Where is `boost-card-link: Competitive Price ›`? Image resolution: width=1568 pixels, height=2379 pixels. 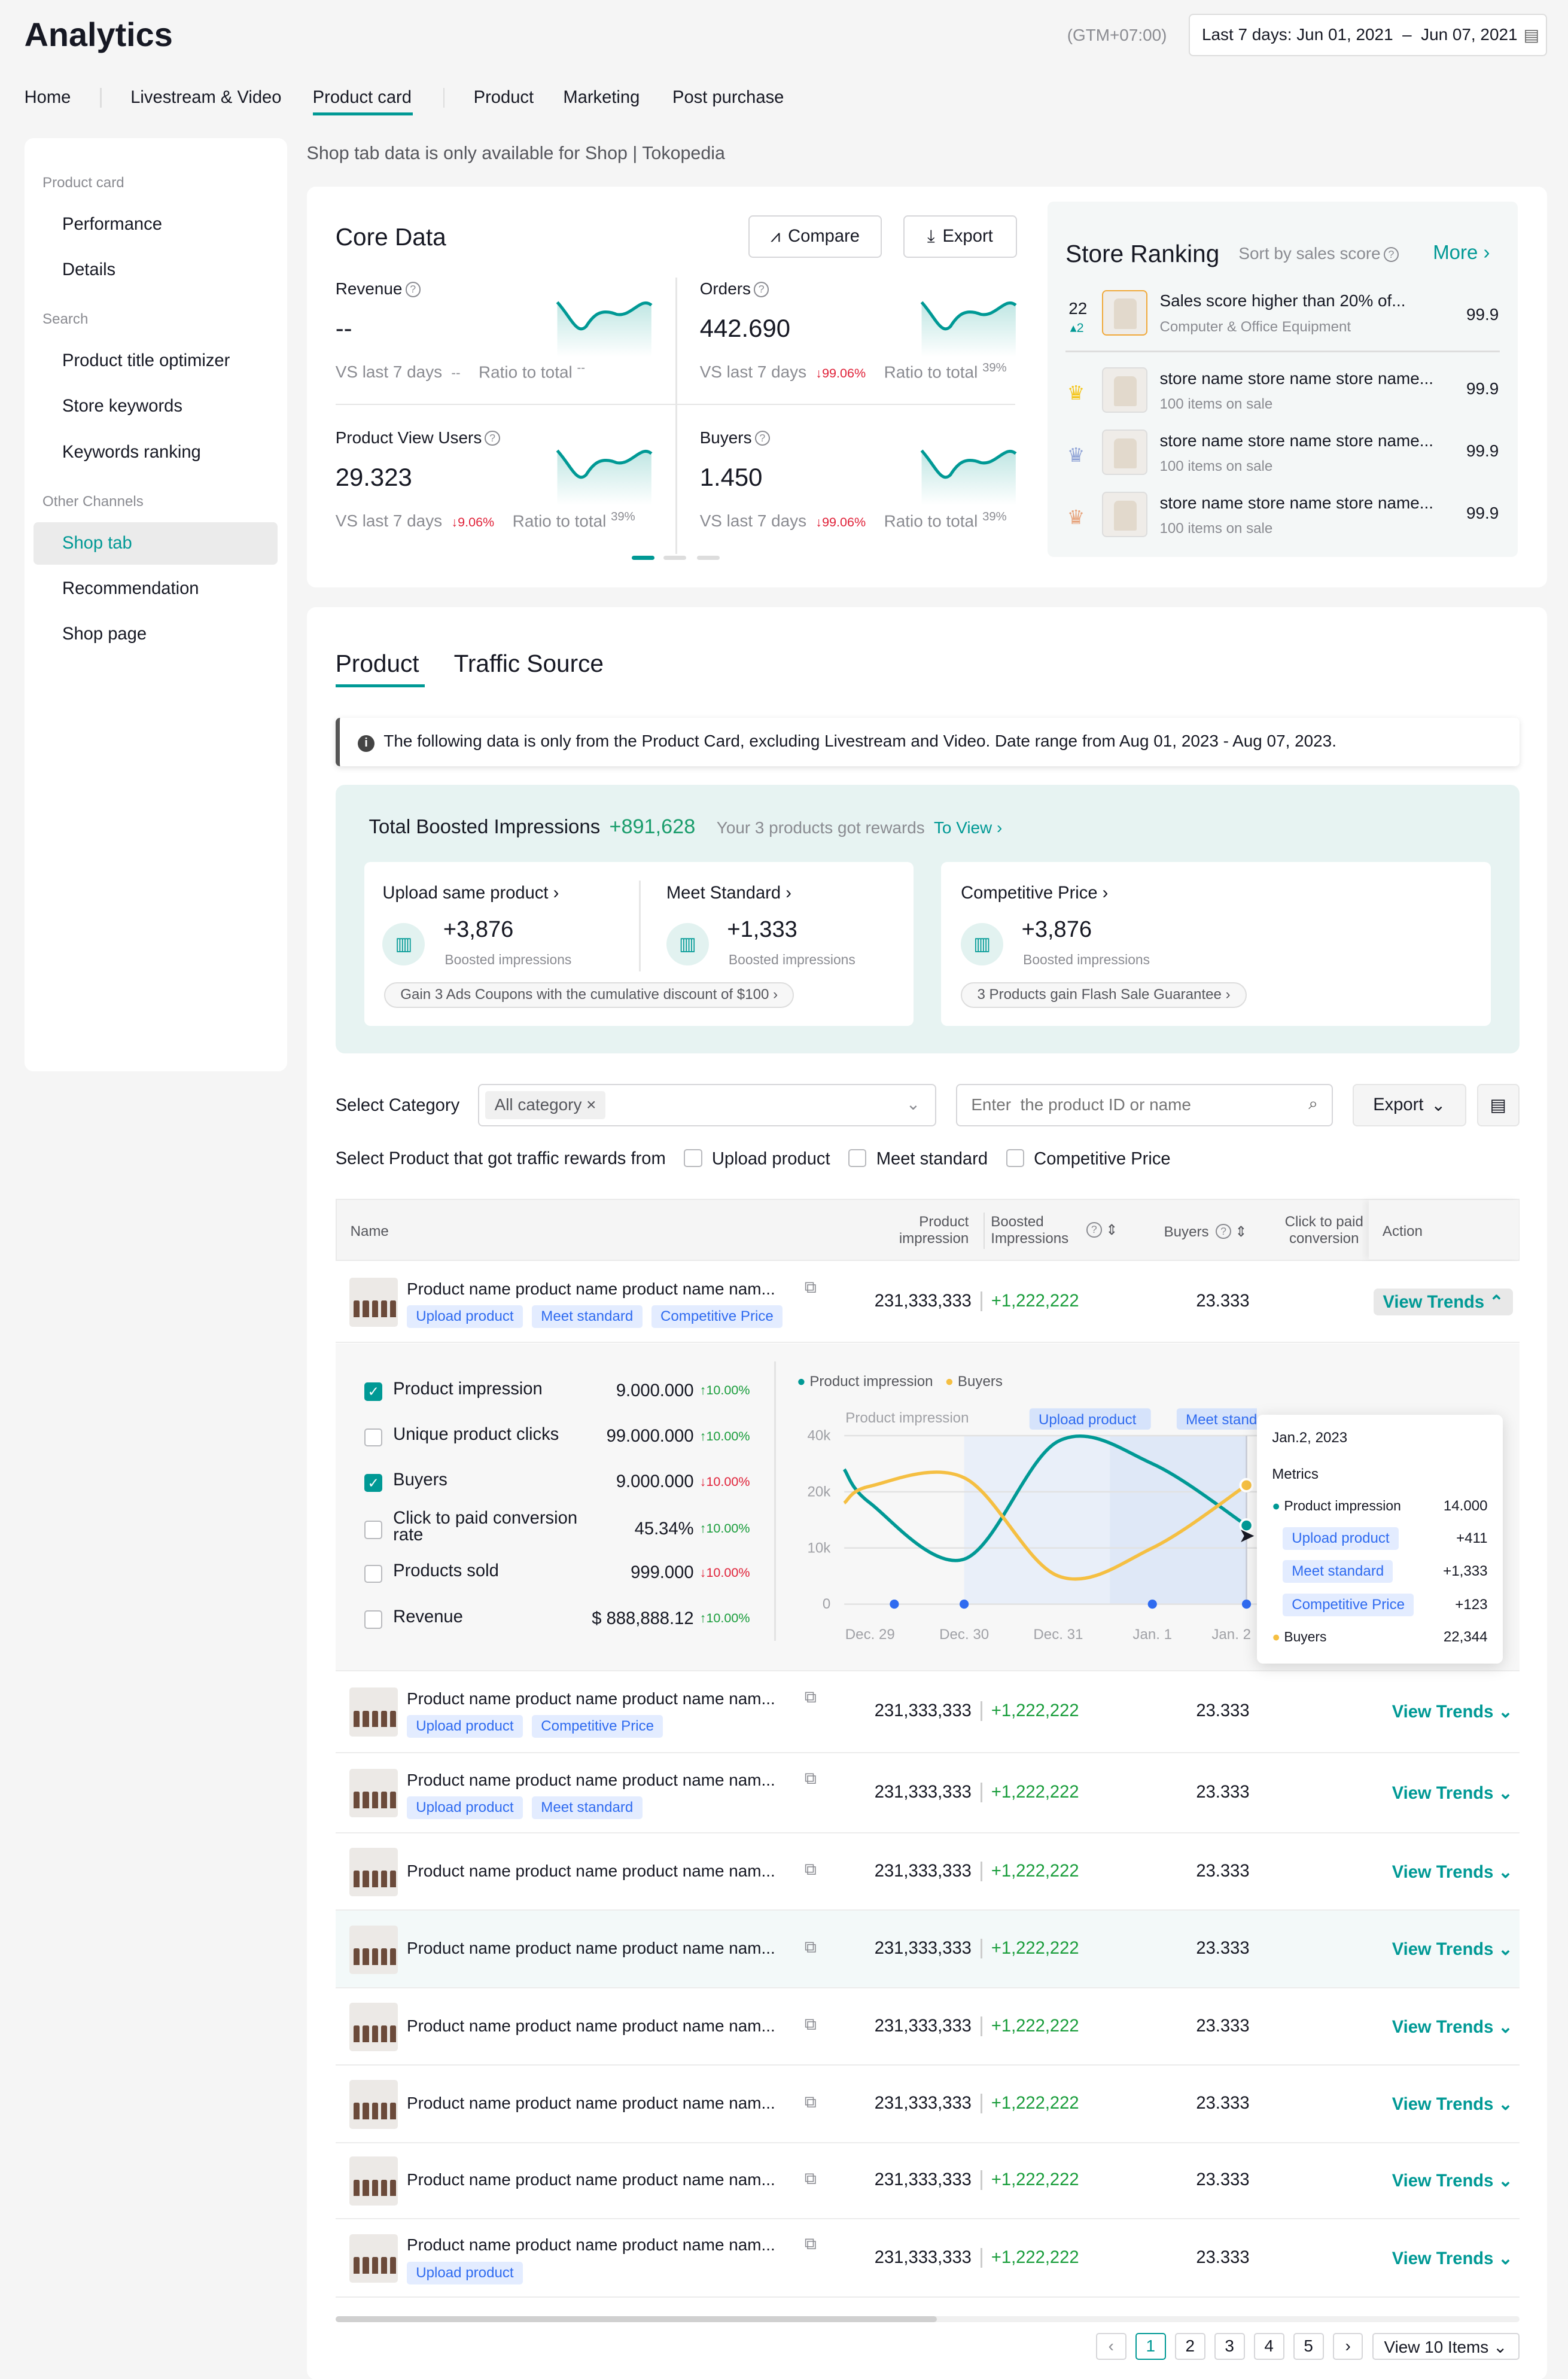
boost-card-link: Competitive Price › is located at coordinates (1035, 893).